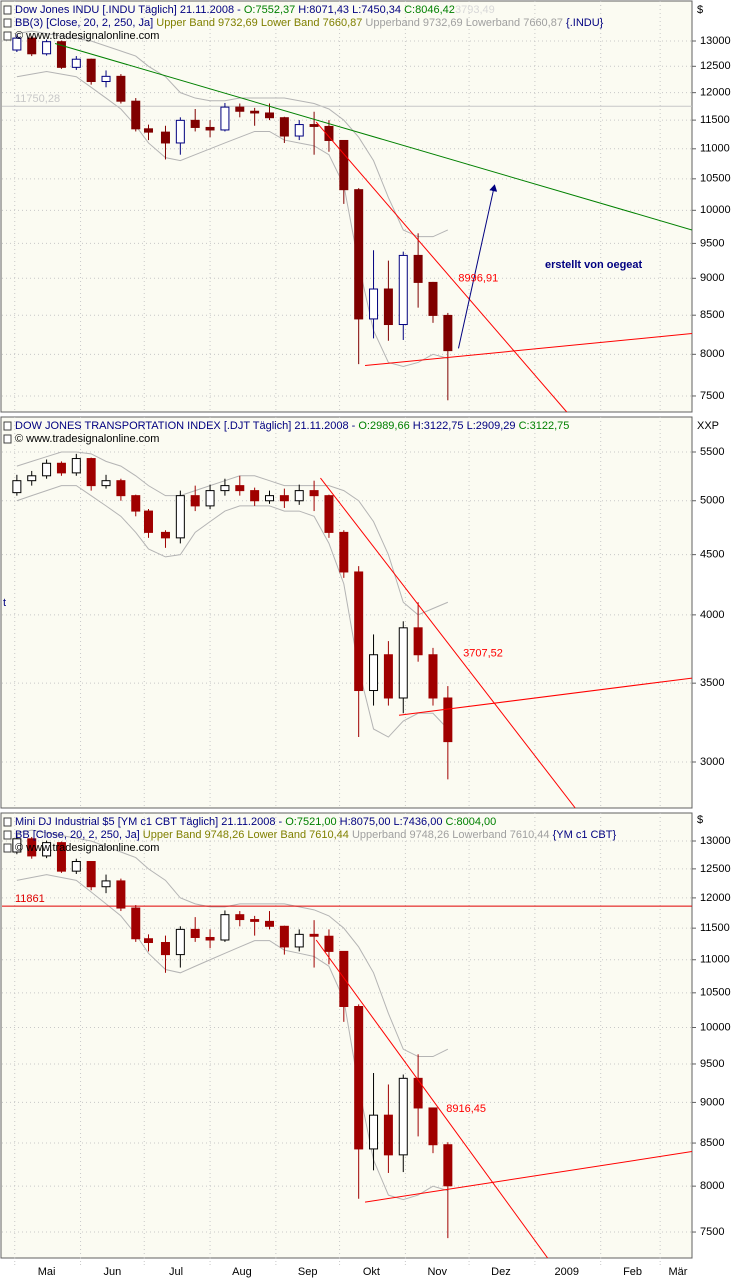 This screenshot has height=1280, width=740. Describe the element at coordinates (371, 1272) in the screenshot. I see `x-tick-label: Okt` at that location.